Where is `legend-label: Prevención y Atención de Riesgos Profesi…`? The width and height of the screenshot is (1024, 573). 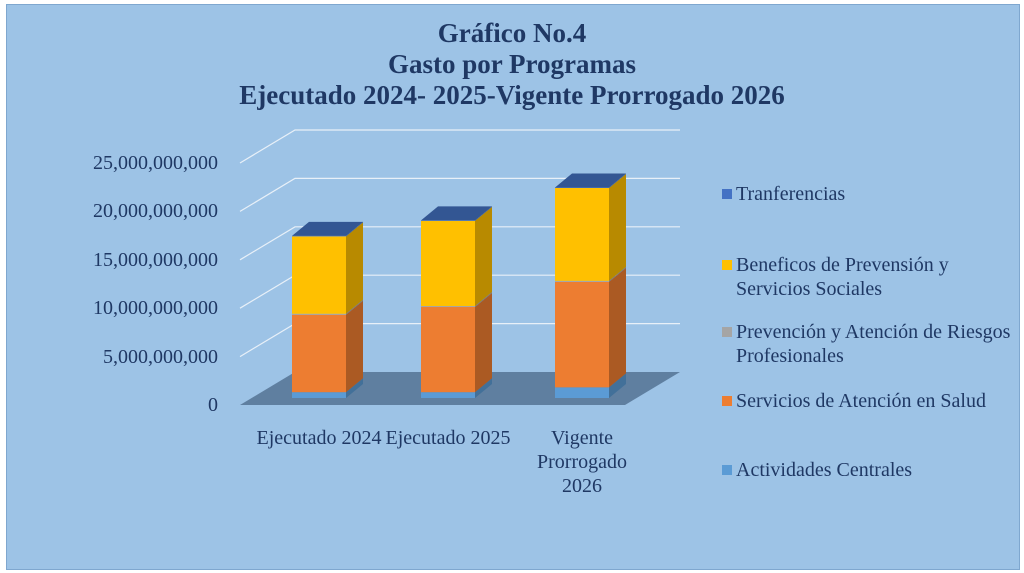 legend-label: Prevención y Atención de Riesgos Profesi… is located at coordinates (873, 344).